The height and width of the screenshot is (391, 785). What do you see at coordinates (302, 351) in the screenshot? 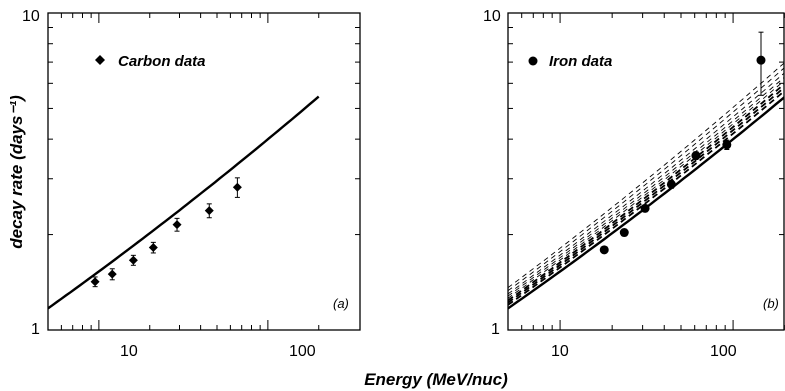
I see `panel-a-x-tick-label-100: 100` at bounding box center [302, 351].